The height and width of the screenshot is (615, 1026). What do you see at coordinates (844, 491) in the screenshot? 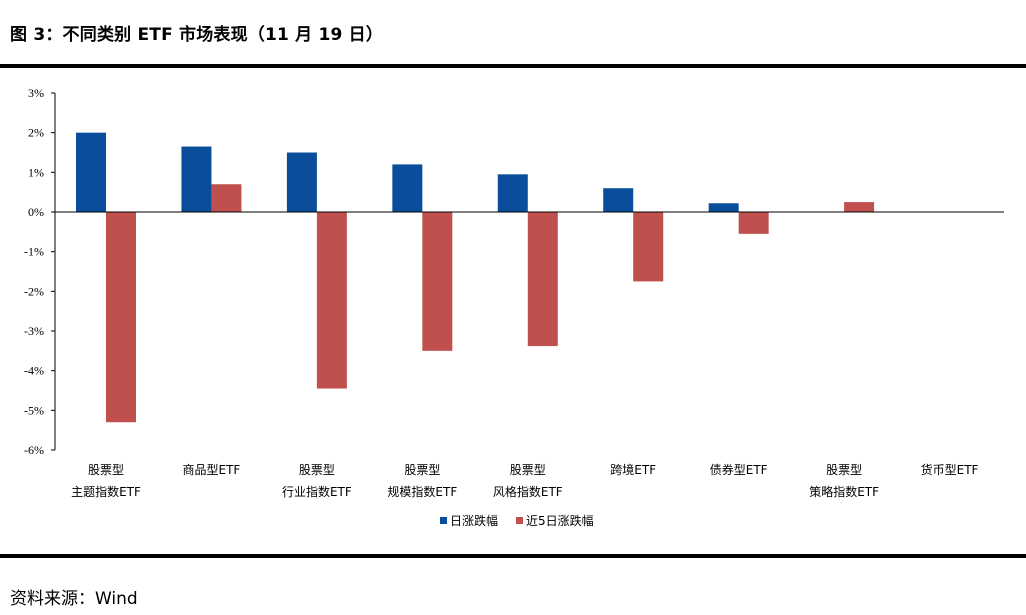
I see `category-label: 策略指数ETF` at bounding box center [844, 491].